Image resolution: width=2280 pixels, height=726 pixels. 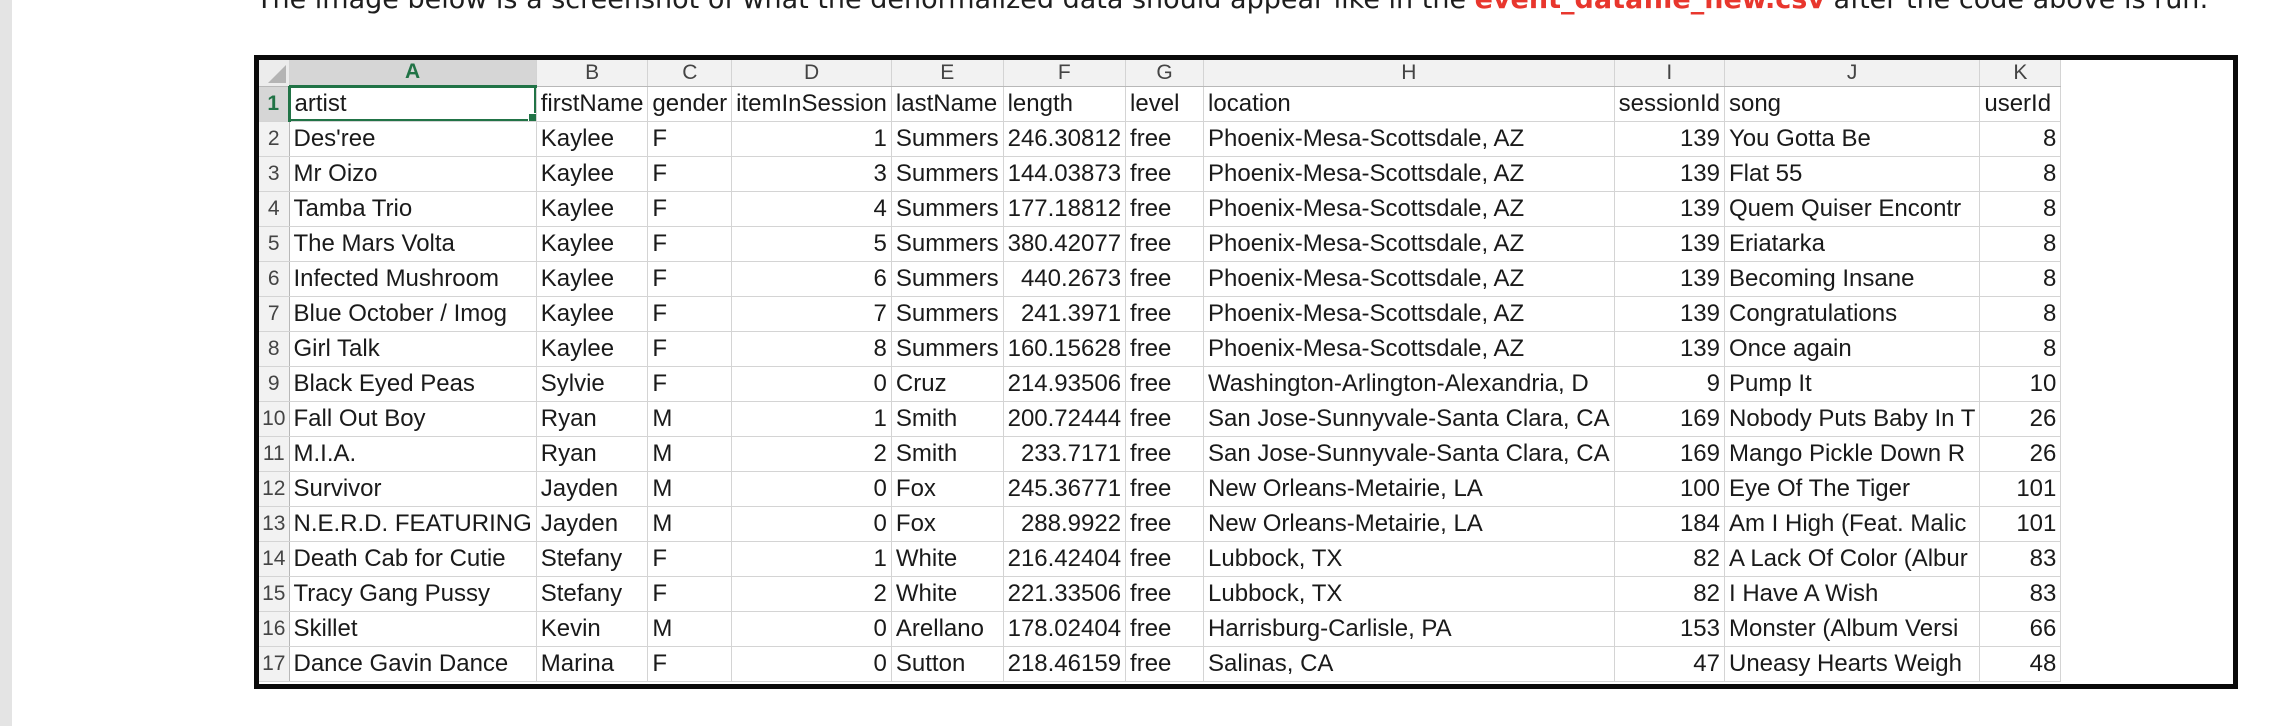 I want to click on cell-artist: Infected Mushroom, so click(x=413, y=279).